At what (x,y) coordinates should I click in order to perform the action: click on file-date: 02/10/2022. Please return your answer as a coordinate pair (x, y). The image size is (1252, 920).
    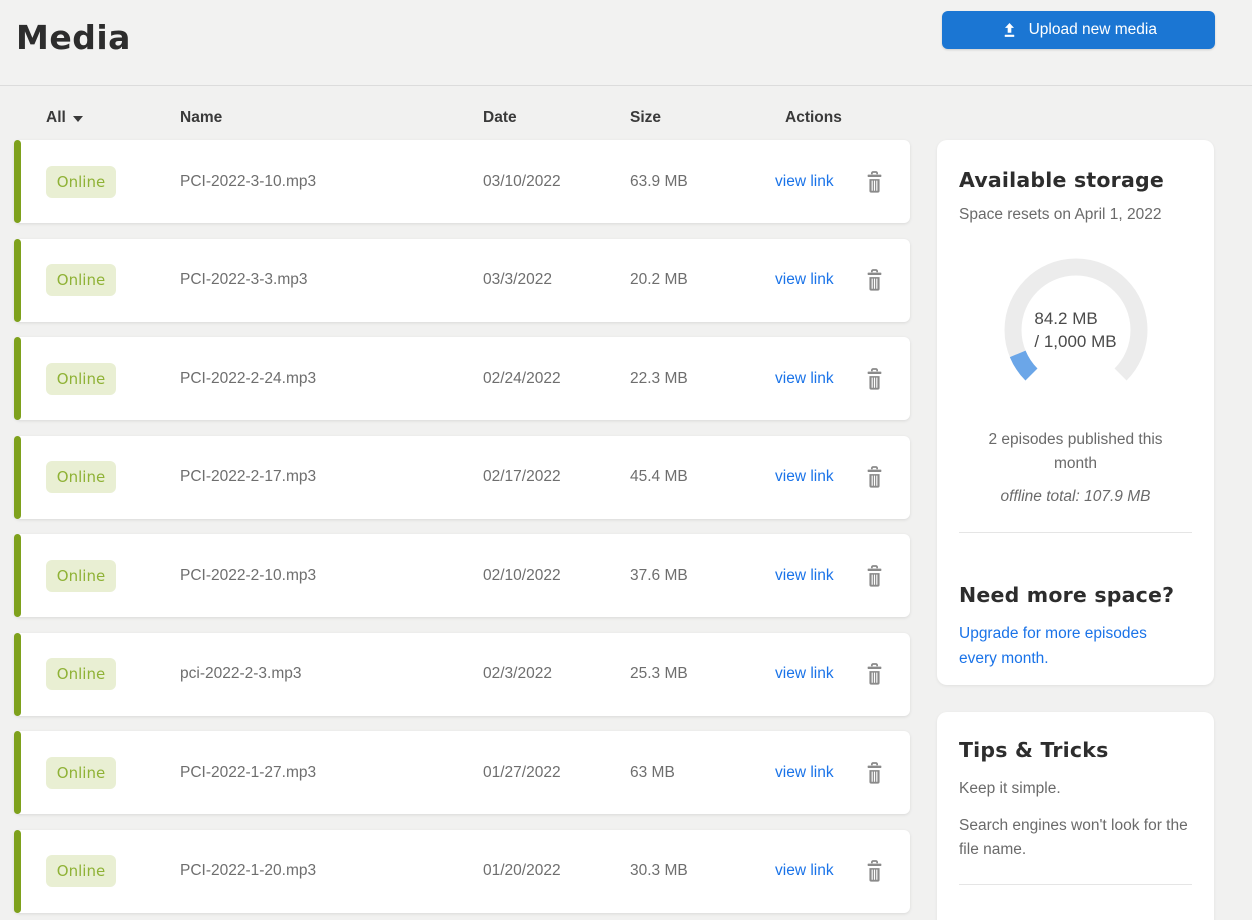
    Looking at the image, I should click on (522, 575).